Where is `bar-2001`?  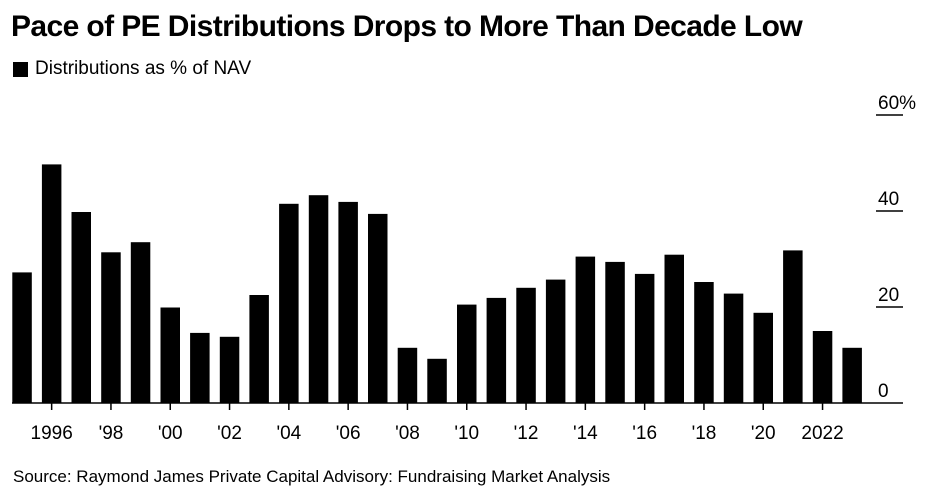
bar-2001 is located at coordinates (200, 367).